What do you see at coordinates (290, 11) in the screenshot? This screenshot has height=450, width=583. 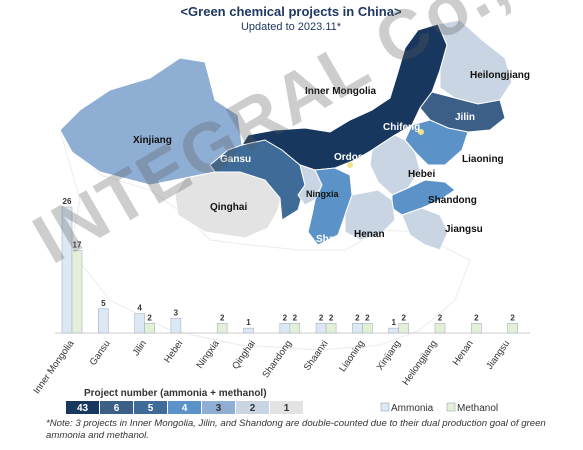 I see `chart-title: <Green chemical projects in China>` at bounding box center [290, 11].